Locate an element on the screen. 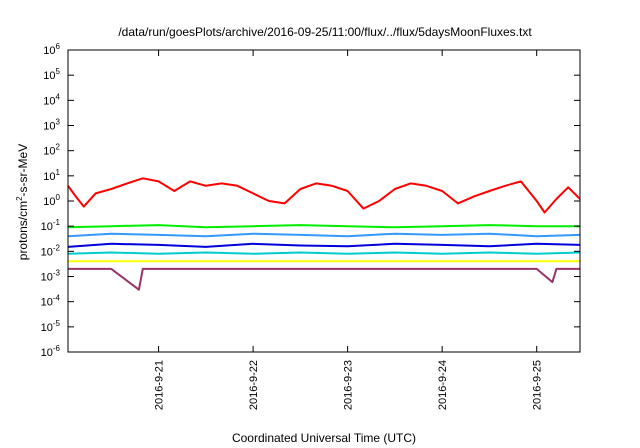 This screenshot has height=448, width=640. y-tick-label: 10⁴ is located at coordinates (51, 99).